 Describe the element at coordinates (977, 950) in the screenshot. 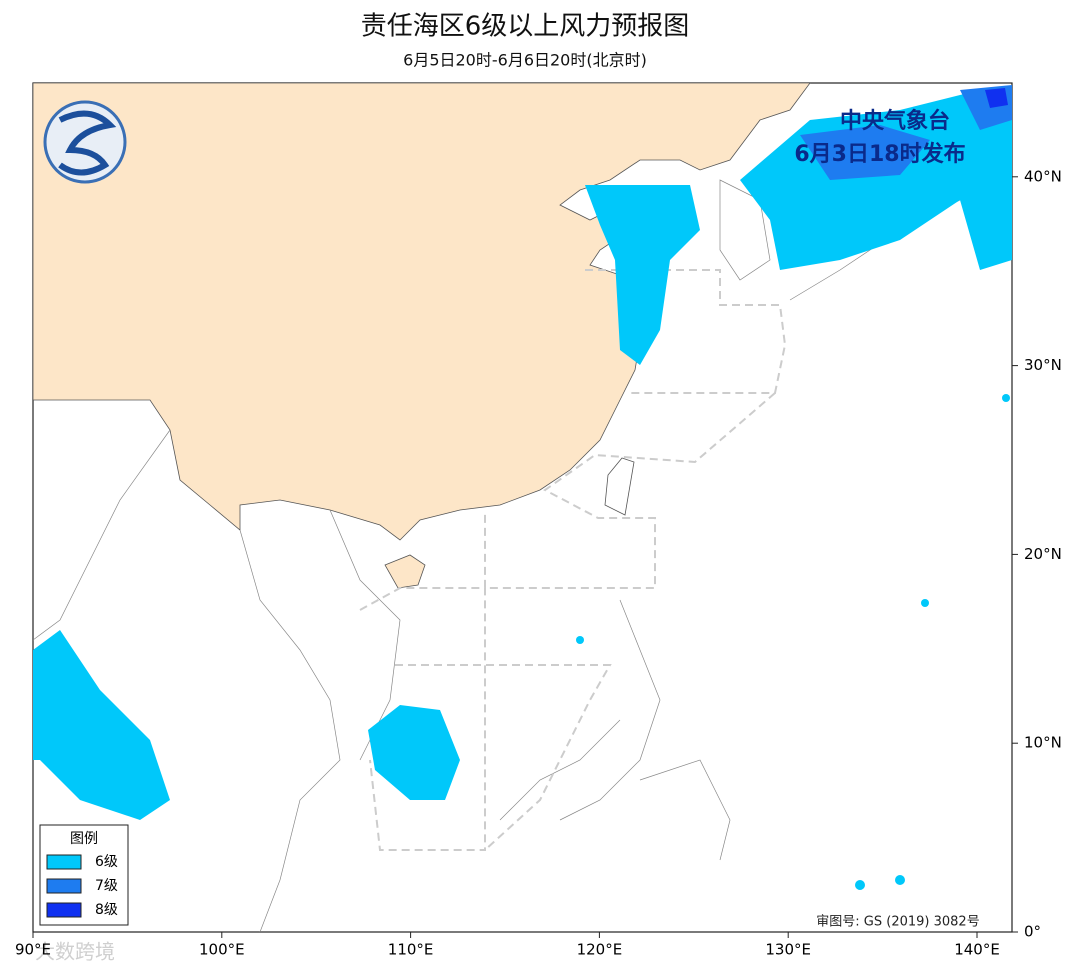

I see `x-tick-label: 140°E` at that location.